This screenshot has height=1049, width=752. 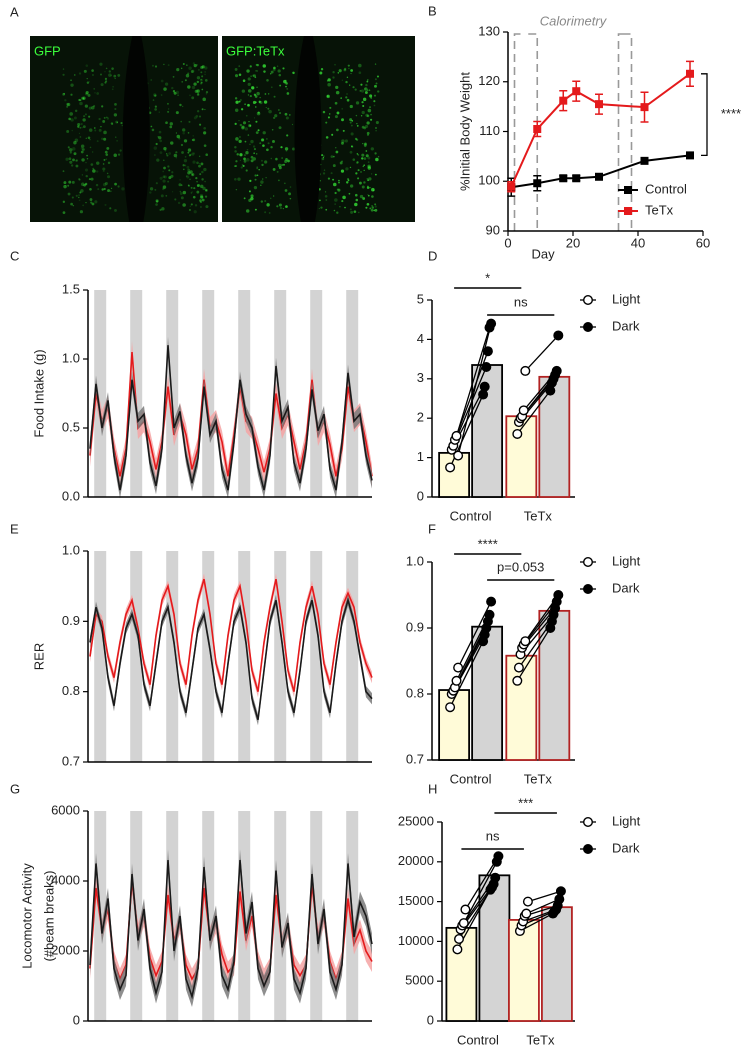 I want to click on legend-marker, so click(x=628, y=211).